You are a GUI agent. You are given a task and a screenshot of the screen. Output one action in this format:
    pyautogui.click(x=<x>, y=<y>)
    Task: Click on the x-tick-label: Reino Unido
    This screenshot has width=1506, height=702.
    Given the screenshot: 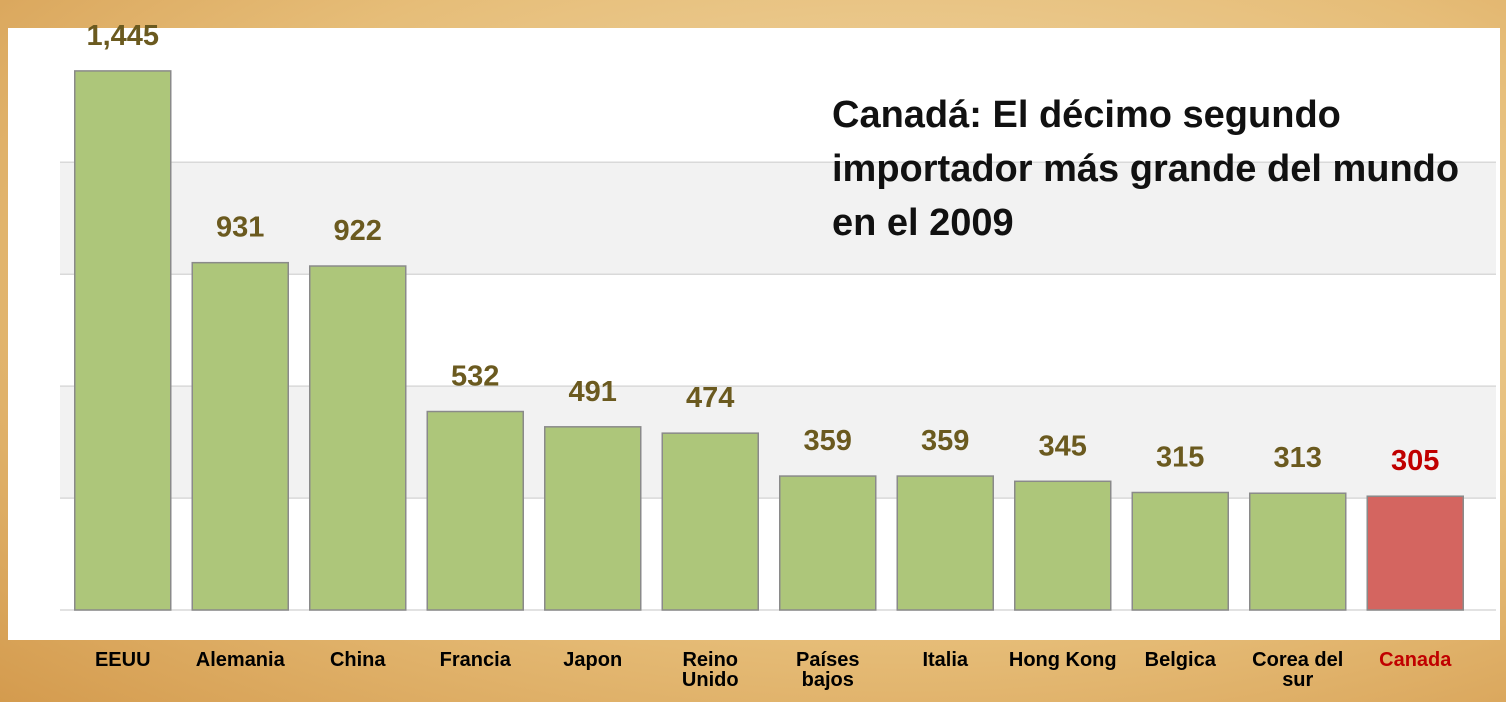 What is the action you would take?
    pyautogui.click(x=710, y=670)
    